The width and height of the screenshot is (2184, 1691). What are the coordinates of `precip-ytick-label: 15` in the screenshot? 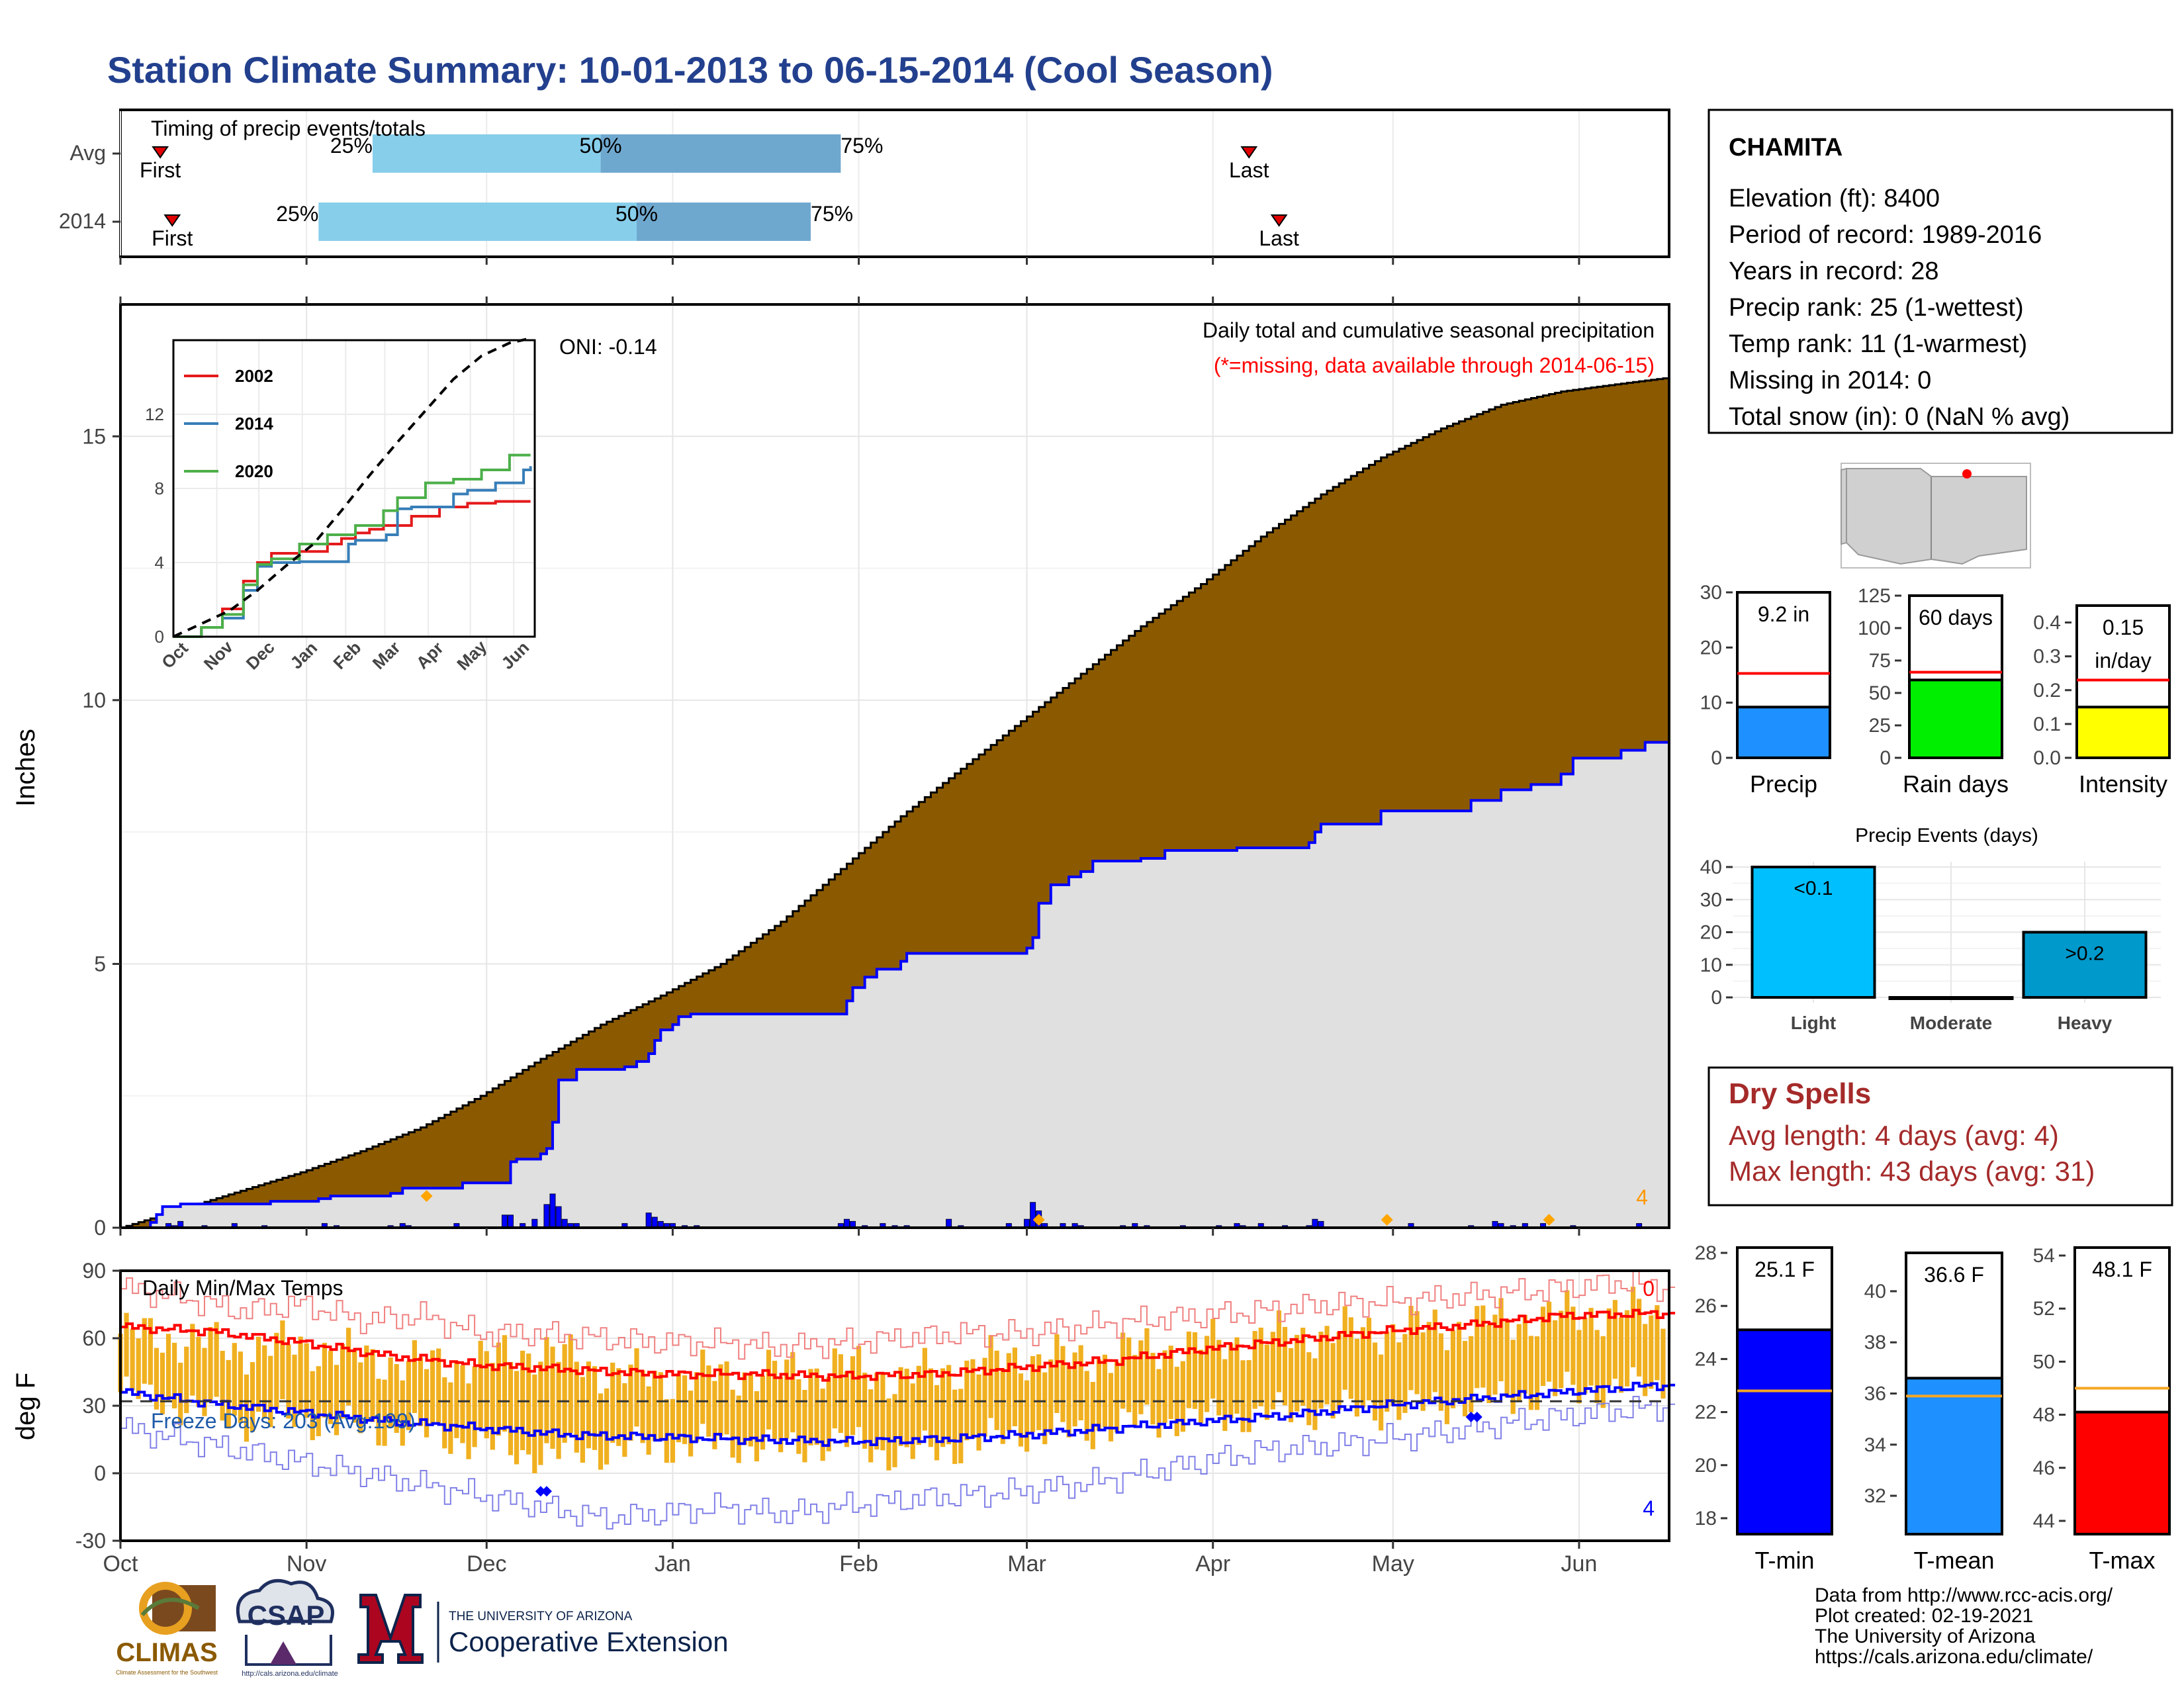 It's located at (94, 436).